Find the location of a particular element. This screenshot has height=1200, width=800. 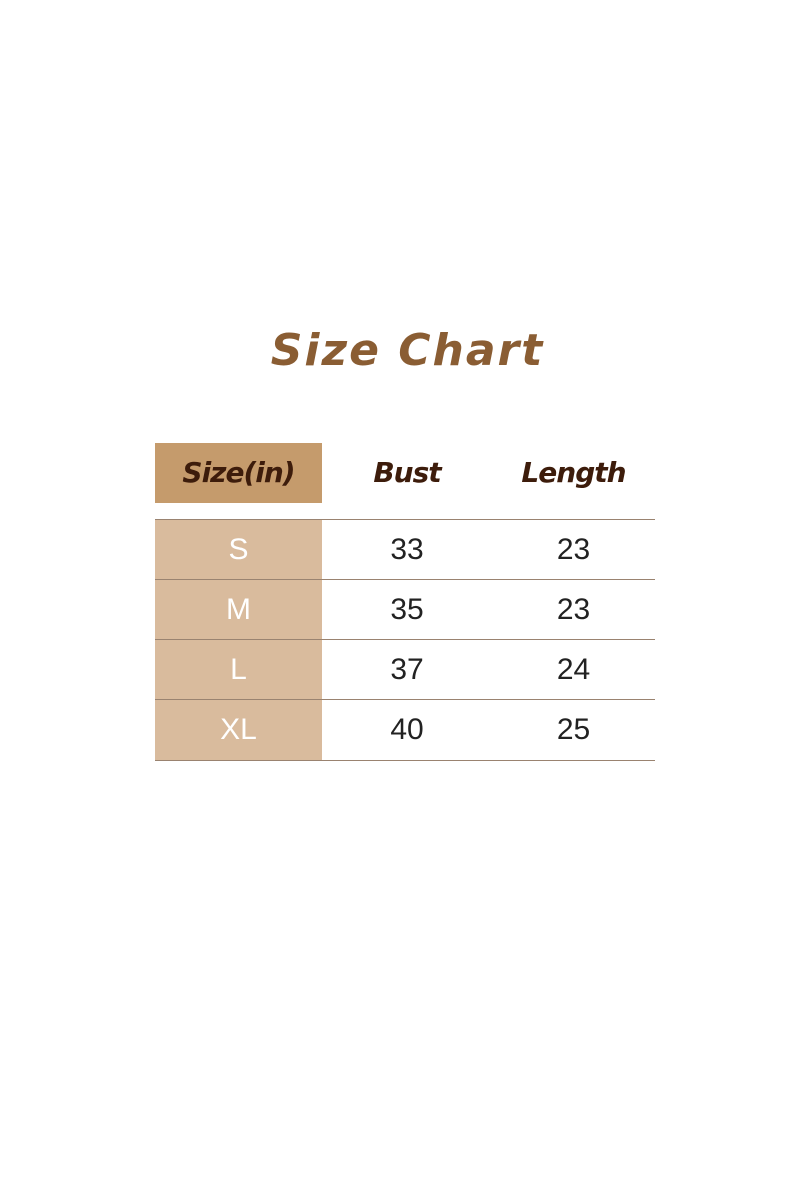

bust-cell: 35 is located at coordinates (407, 609).